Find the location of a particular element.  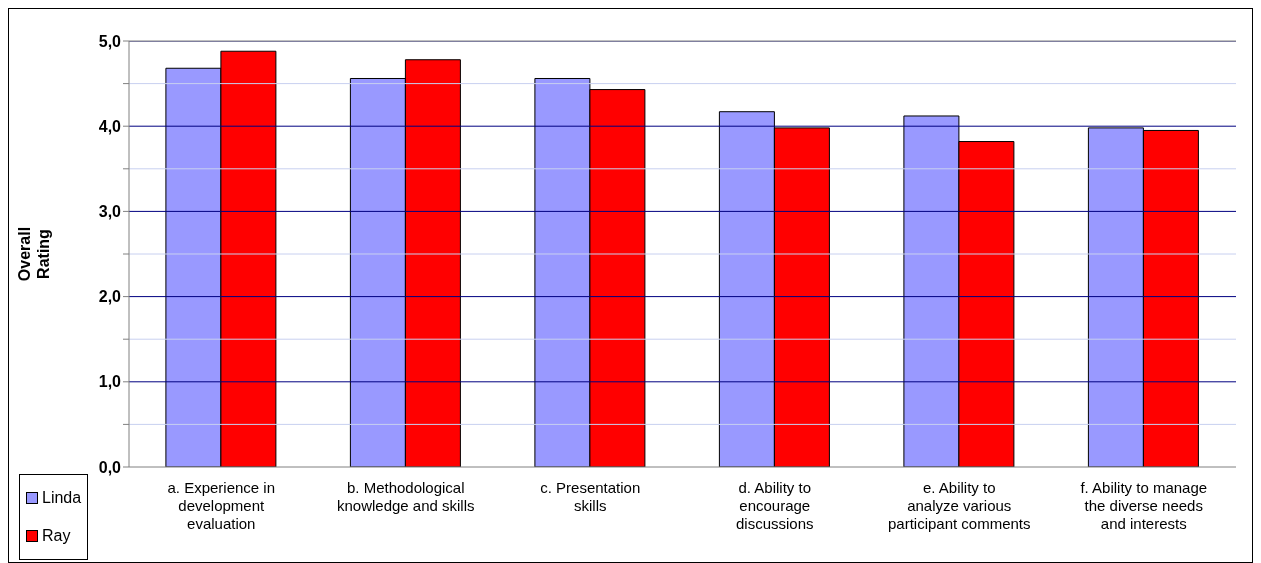

y-tick-label: 1,0 is located at coordinates (110, 382).